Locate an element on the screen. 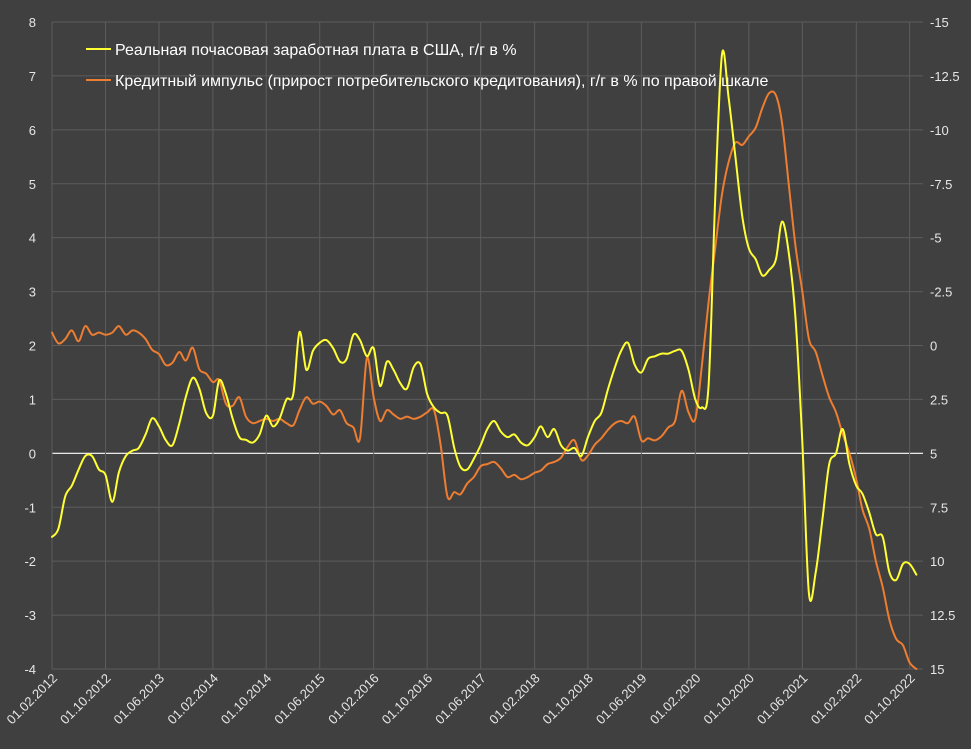  y-right-tick-label: -10 is located at coordinates (939, 130).